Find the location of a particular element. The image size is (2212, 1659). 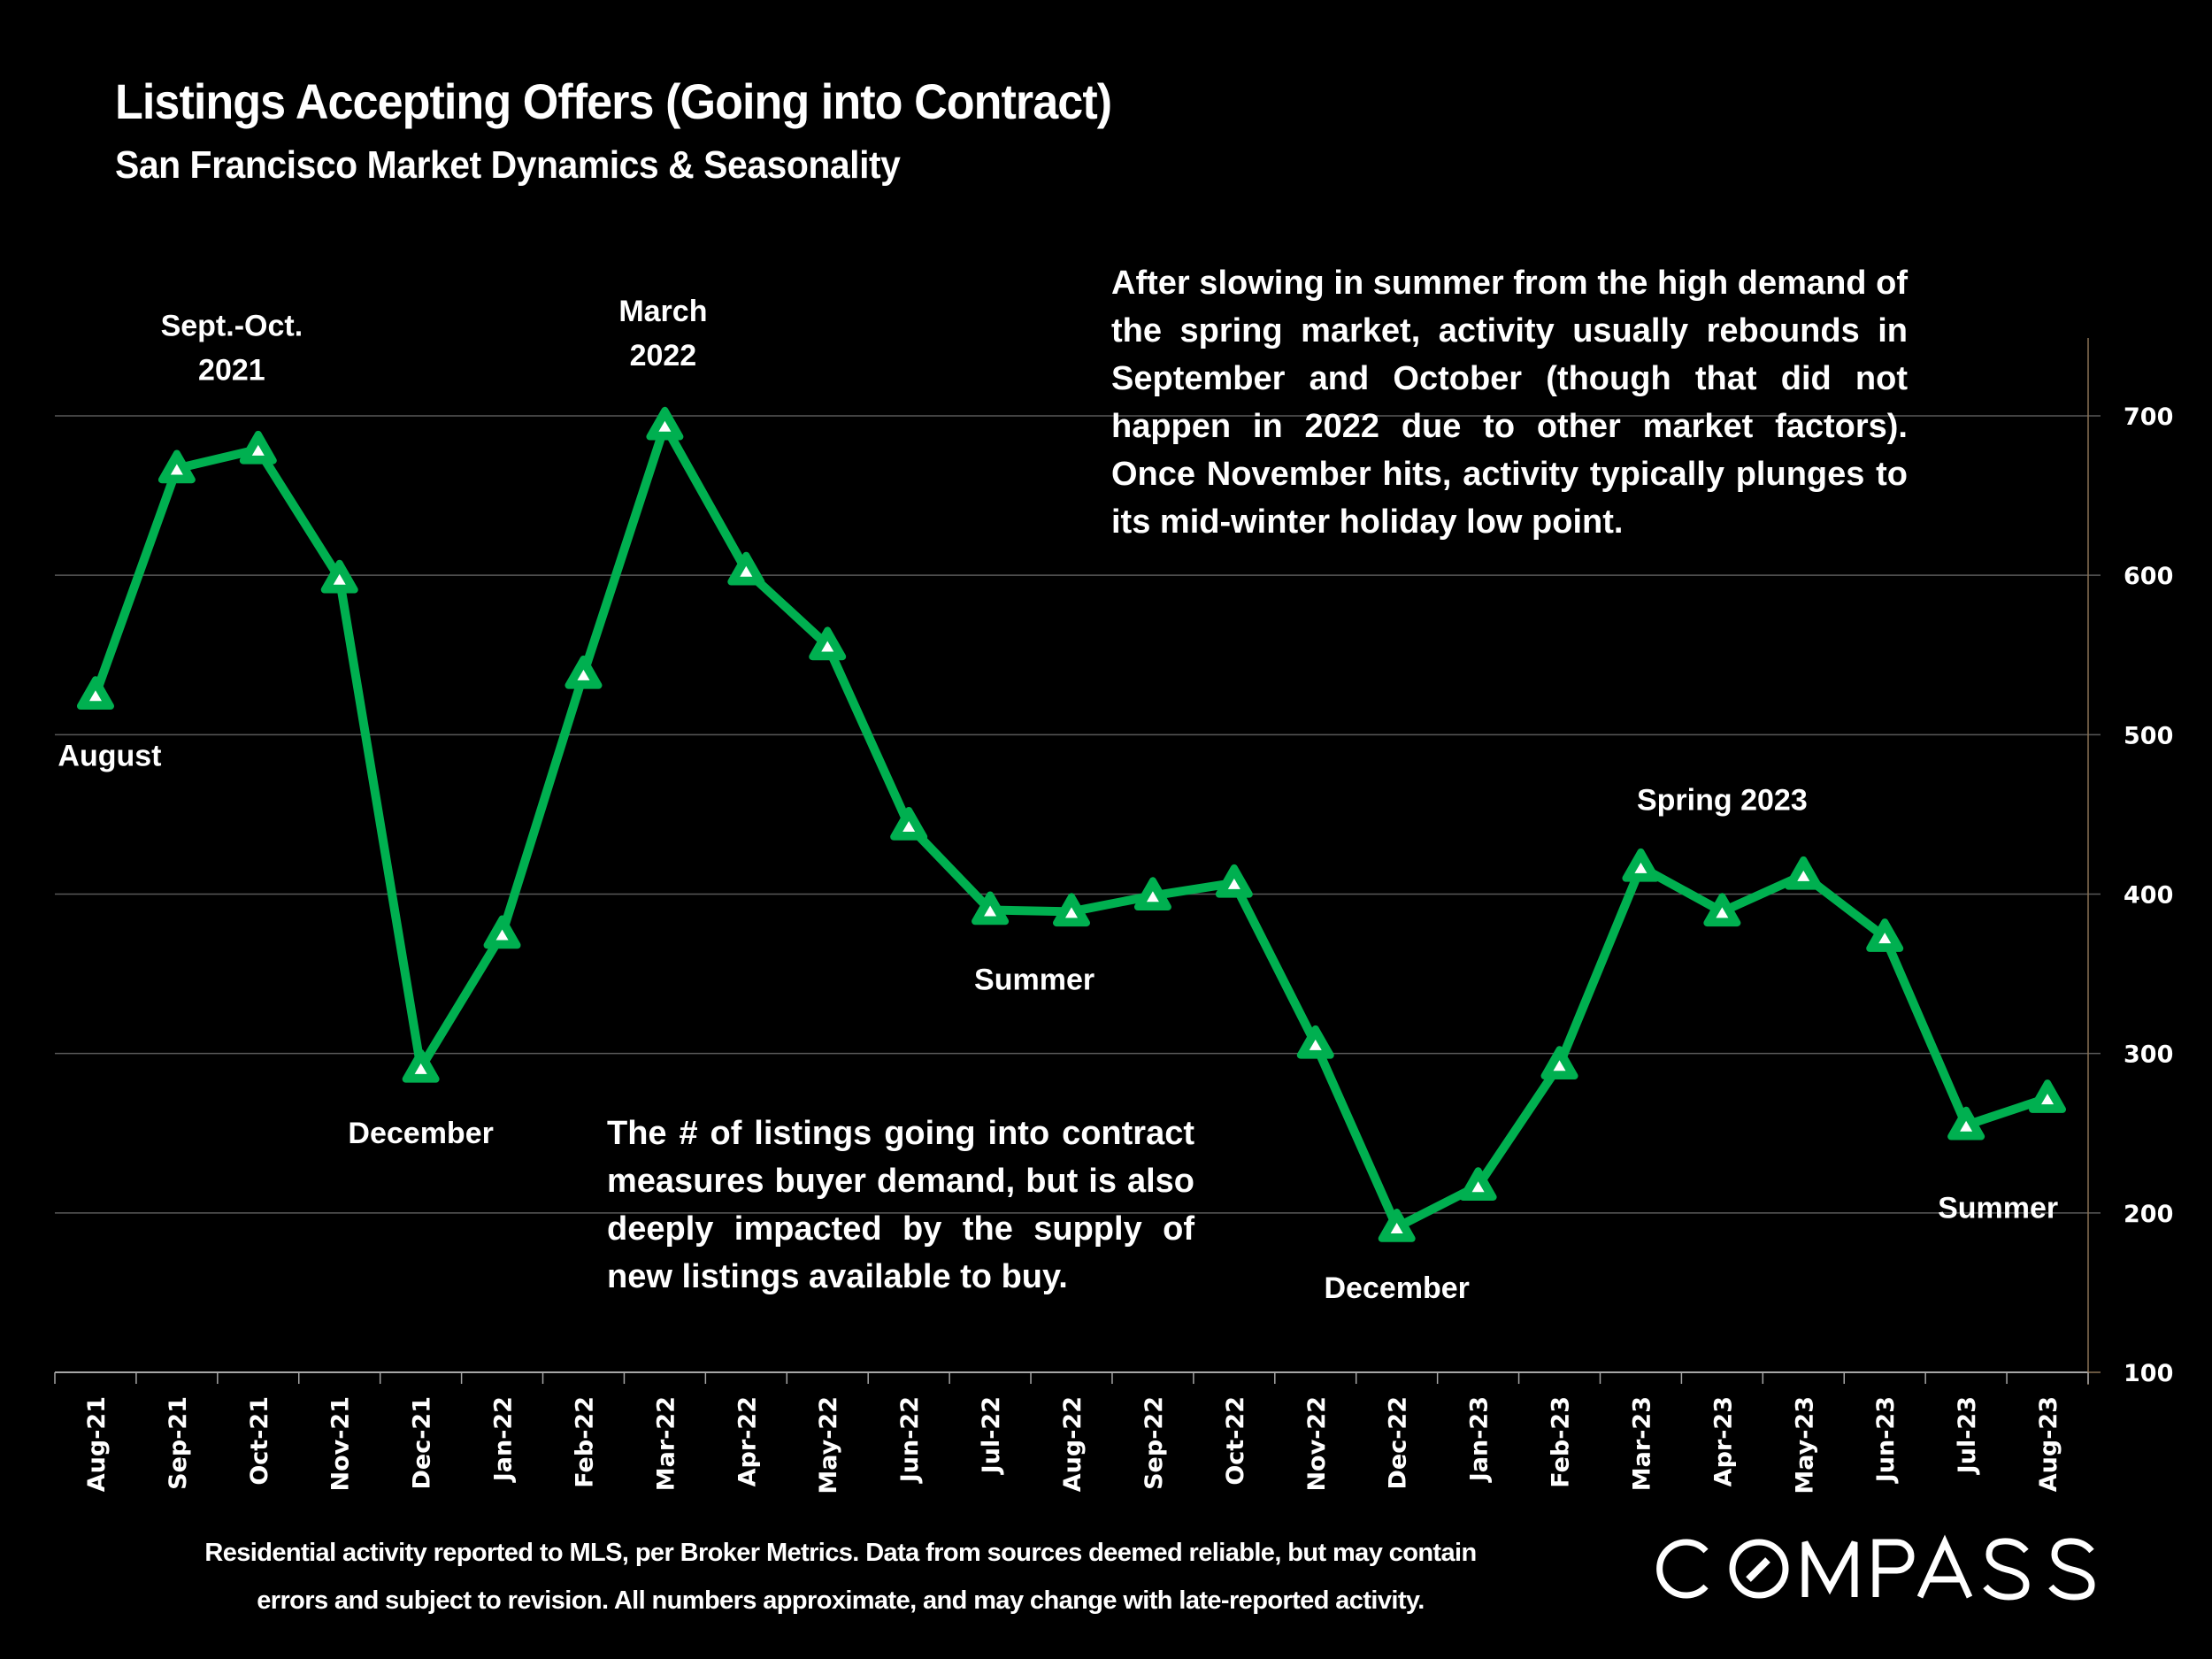

x-tick-label-nov-22: Nov-22 is located at coordinates (1317, 1444).